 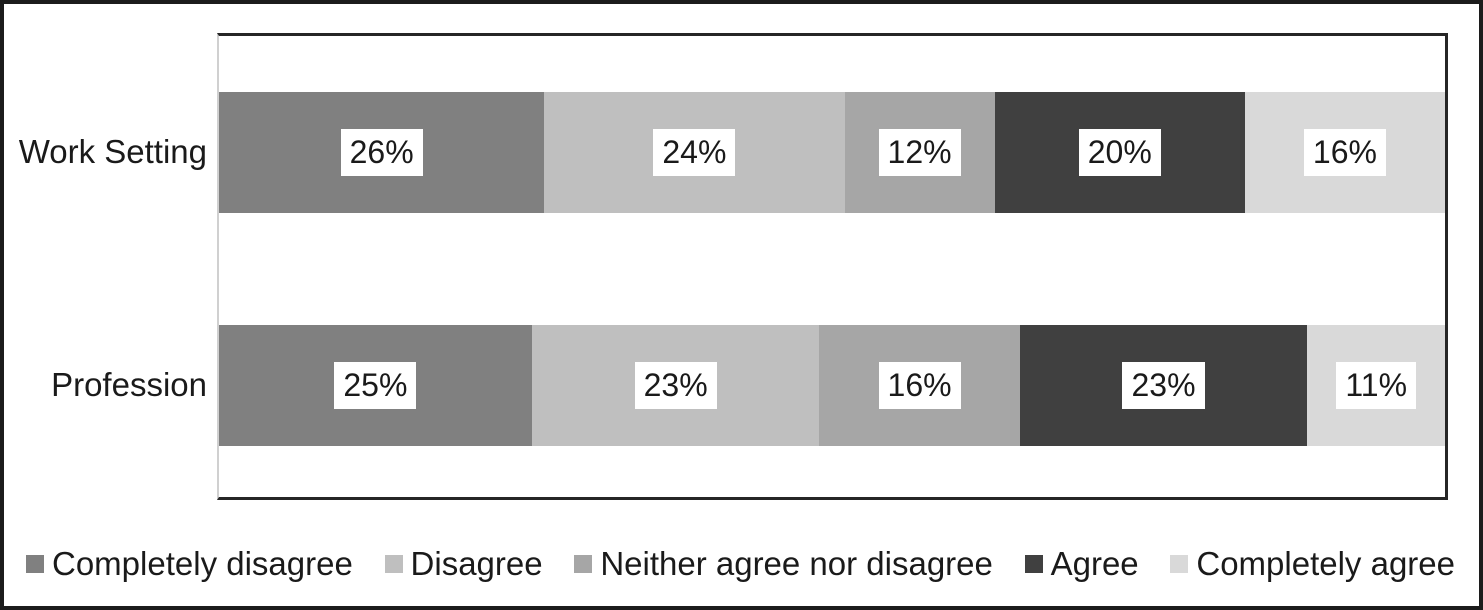 I want to click on value-label: 11%, so click(x=1376, y=385).